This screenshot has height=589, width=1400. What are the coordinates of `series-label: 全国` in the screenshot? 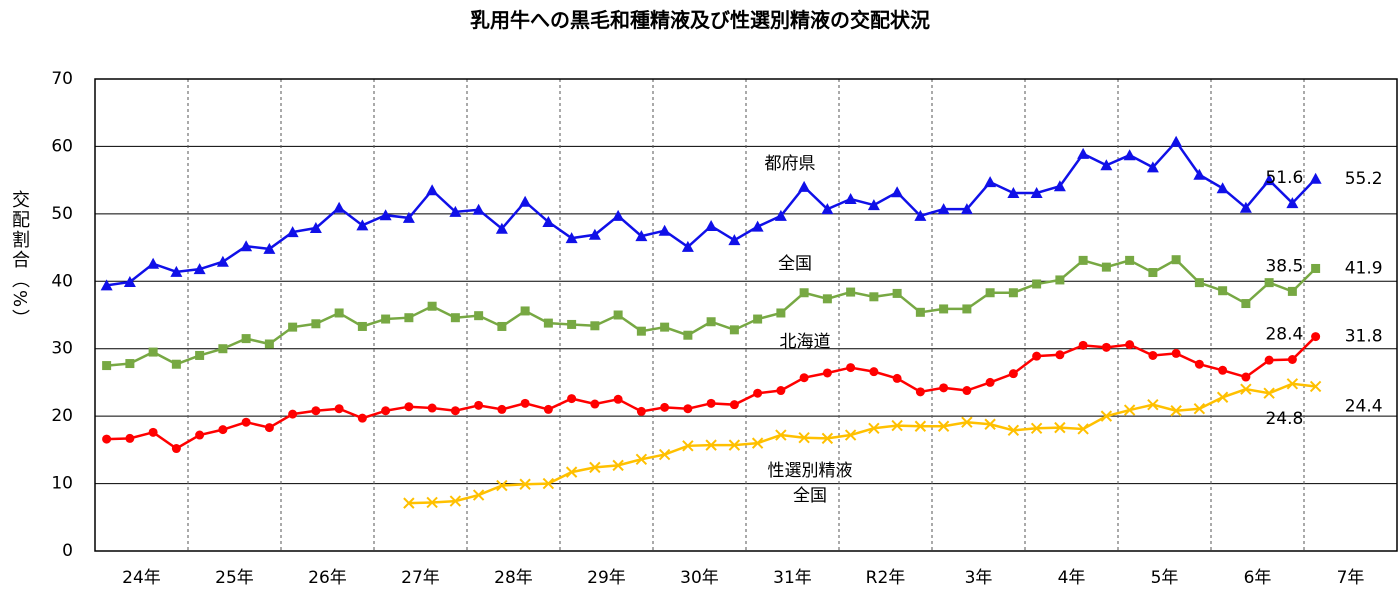 It's located at (795, 264).